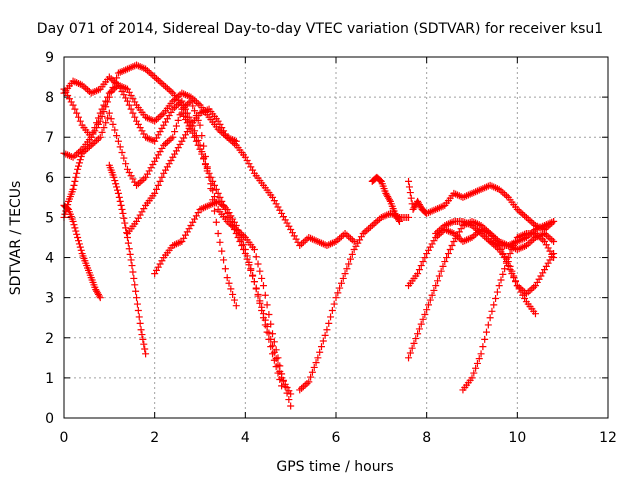  What do you see at coordinates (49, 178) in the screenshot?
I see `y-tick-label: 6` at bounding box center [49, 178].